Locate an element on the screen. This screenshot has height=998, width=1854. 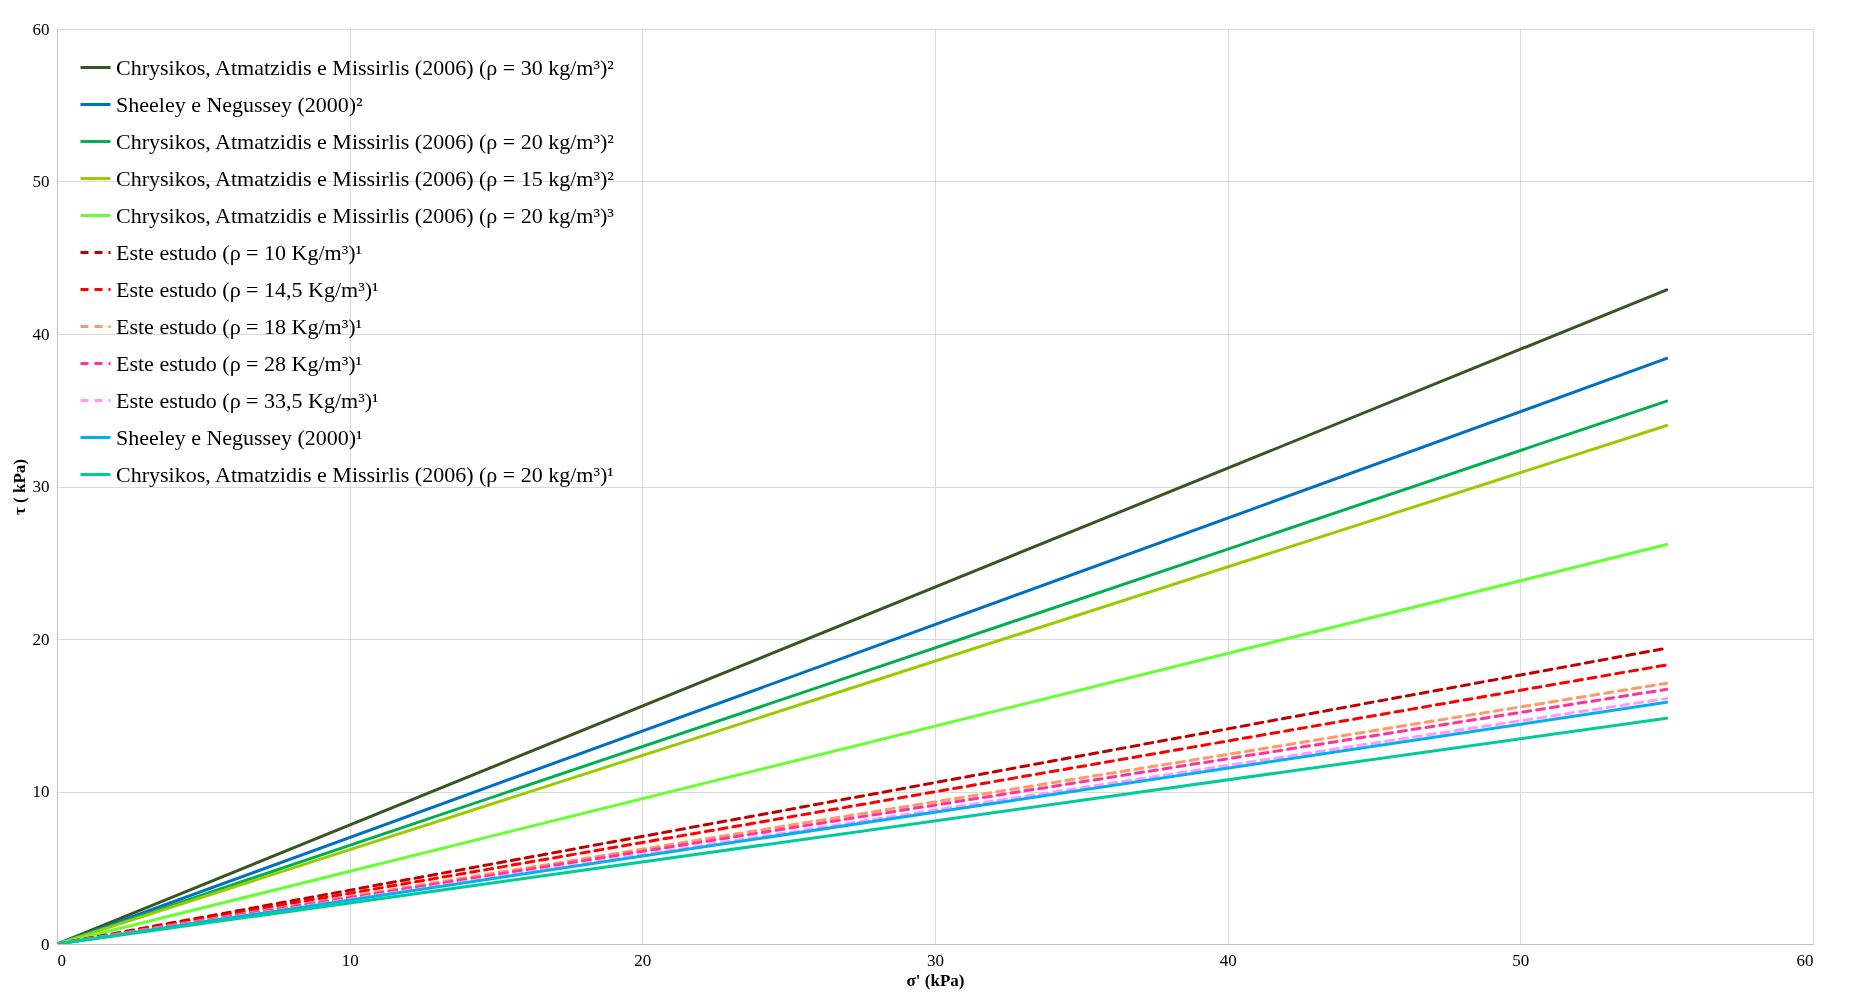
legend-label: Chrysikos, Atmatzidis e Missirlis (2006) (ρ = 20 kg/m³)² is located at coordinates (365, 141).